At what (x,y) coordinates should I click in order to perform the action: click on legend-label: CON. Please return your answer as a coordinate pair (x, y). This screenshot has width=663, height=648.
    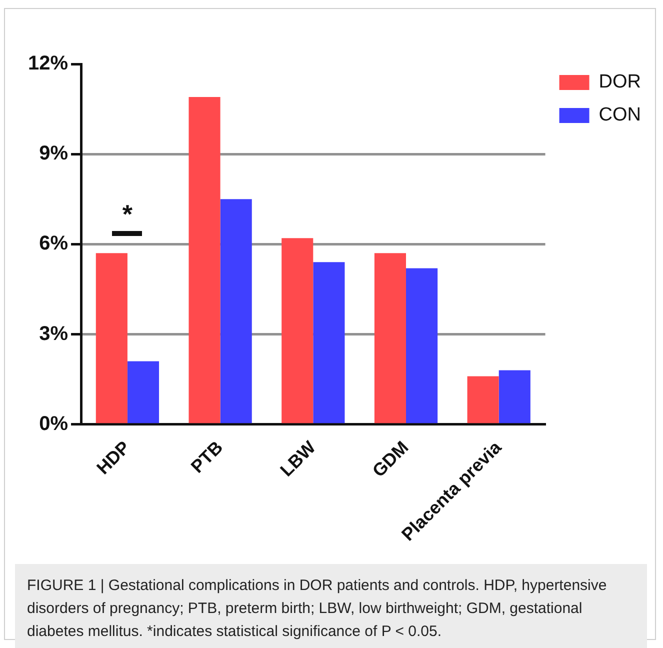
    Looking at the image, I should click on (620, 115).